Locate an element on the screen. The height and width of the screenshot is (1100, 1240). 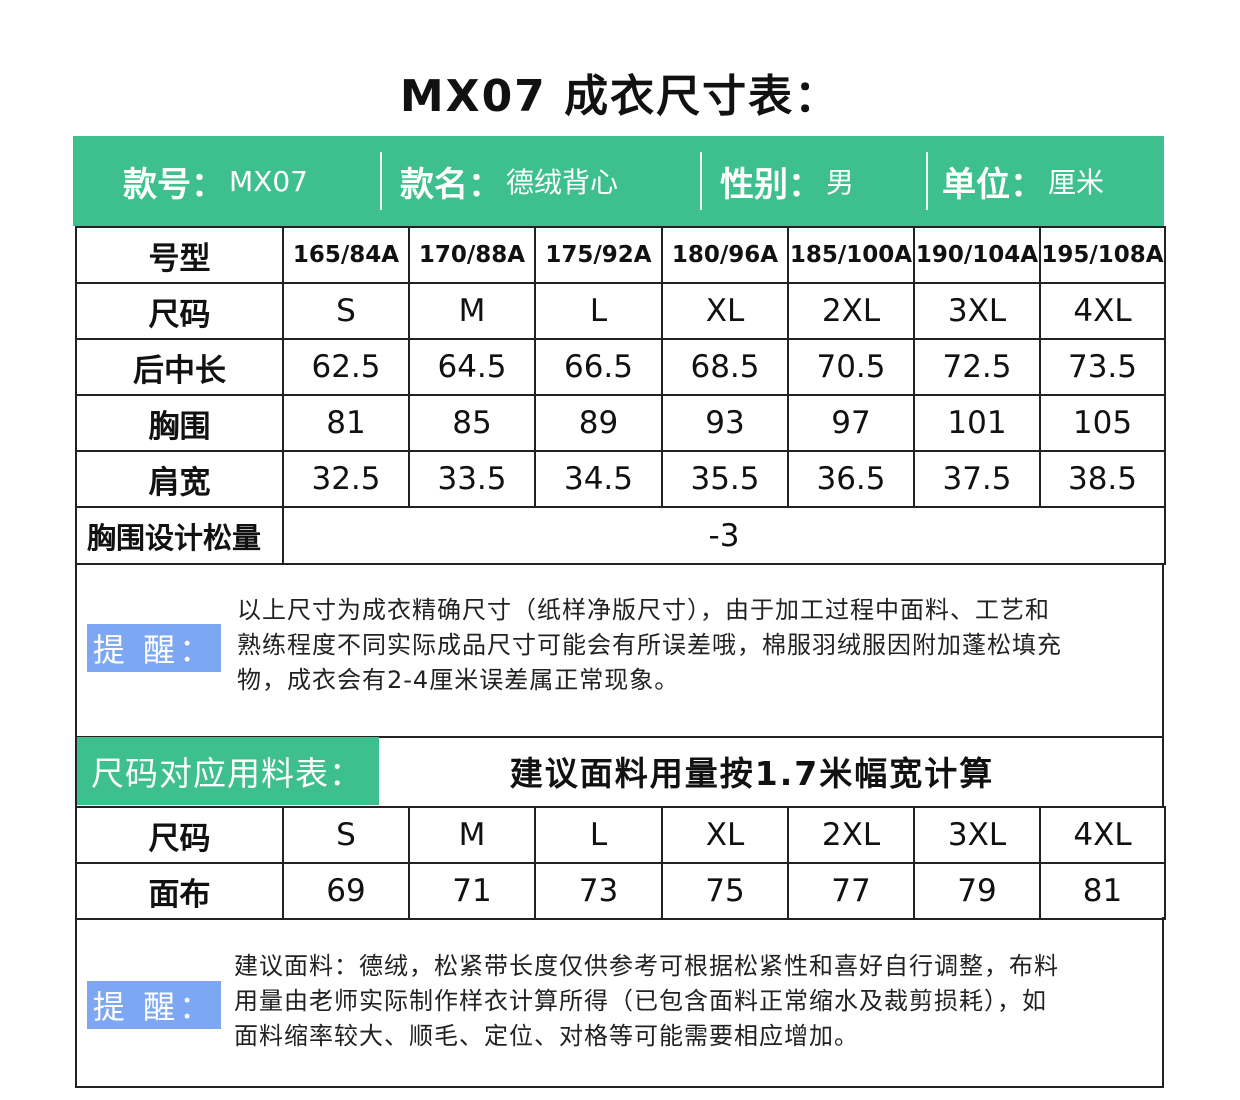
style-name-label: 款名： is located at coordinates (451, 184).